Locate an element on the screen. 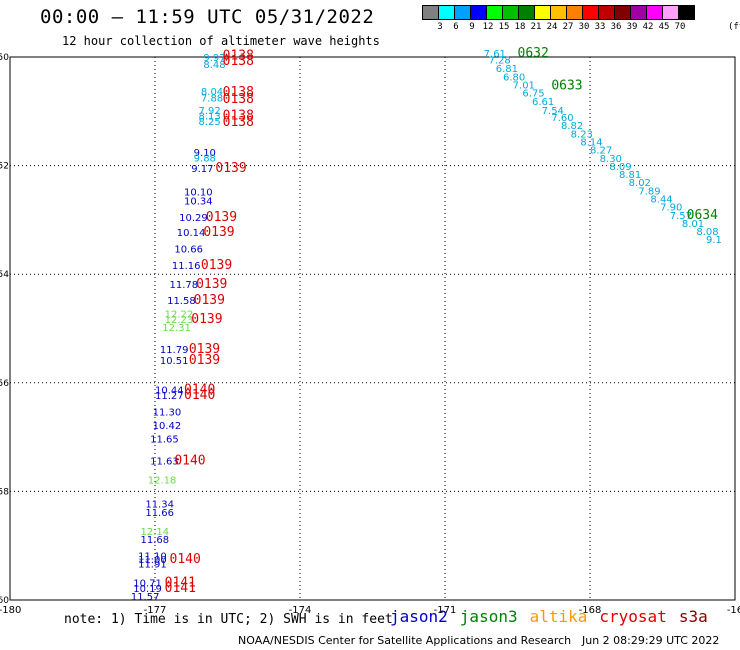  x-tick-label: -180 is located at coordinates (10, 610).